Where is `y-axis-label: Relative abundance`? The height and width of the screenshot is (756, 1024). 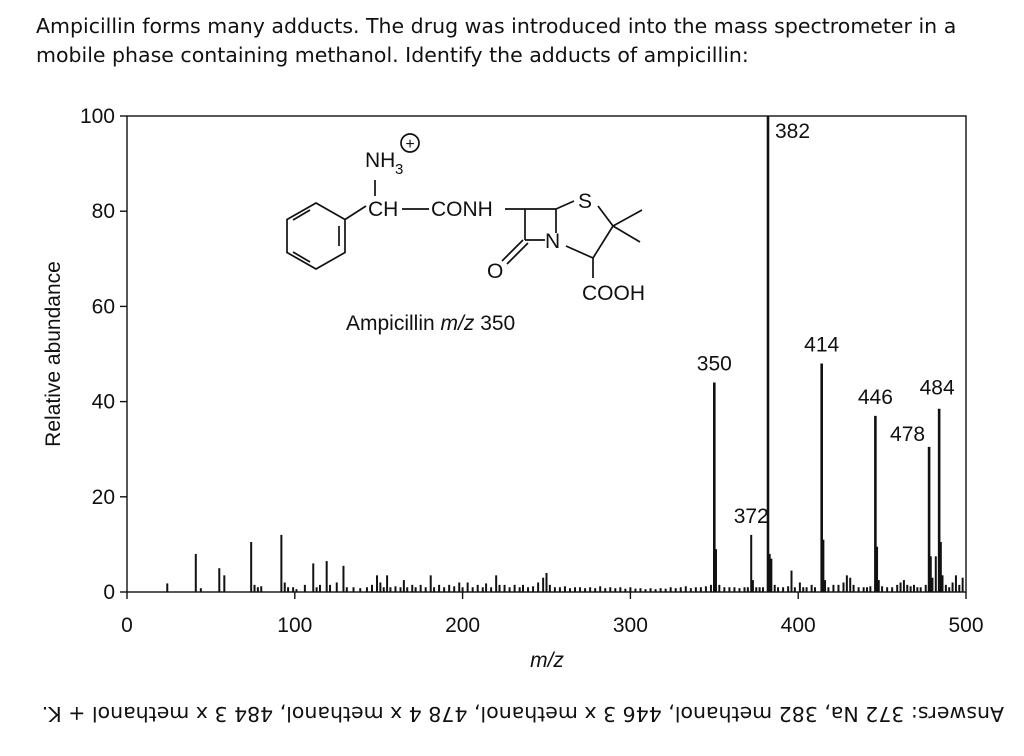
y-axis-label: Relative abundance is located at coordinates (53, 354).